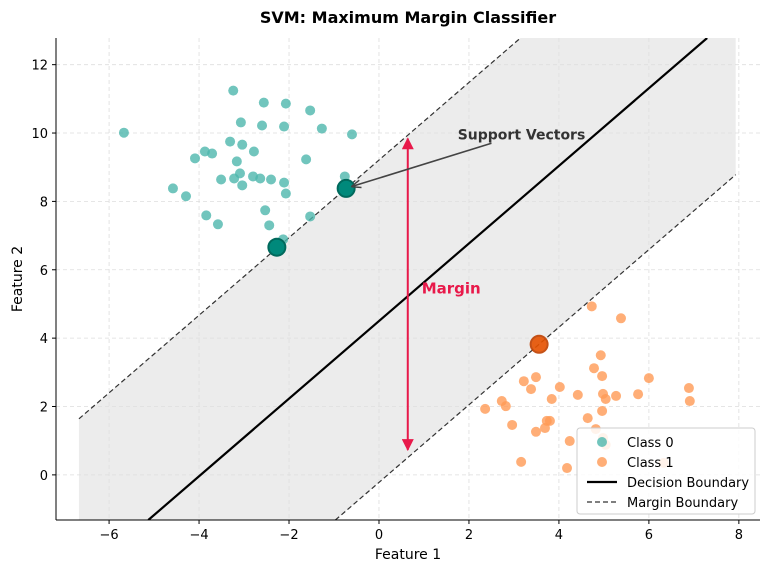  What do you see at coordinates (649, 535) in the screenshot?
I see `x-tick-label: 6` at bounding box center [649, 535].